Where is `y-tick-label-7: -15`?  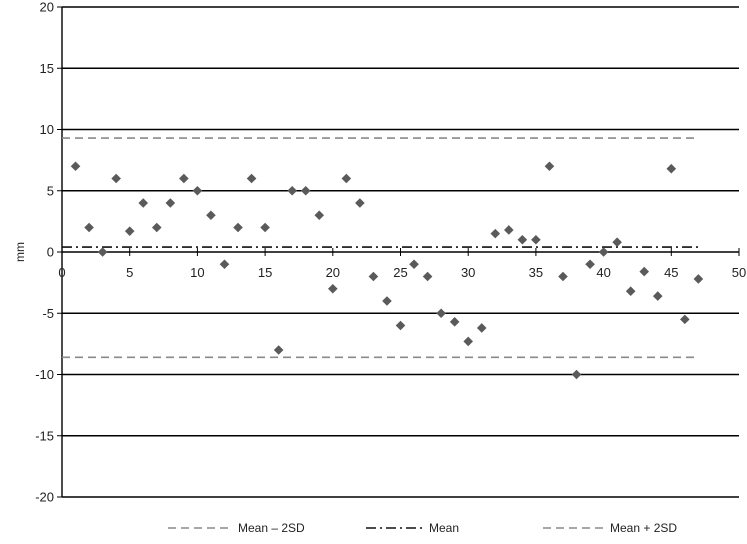 y-tick-label-7: -15 is located at coordinates (44, 435).